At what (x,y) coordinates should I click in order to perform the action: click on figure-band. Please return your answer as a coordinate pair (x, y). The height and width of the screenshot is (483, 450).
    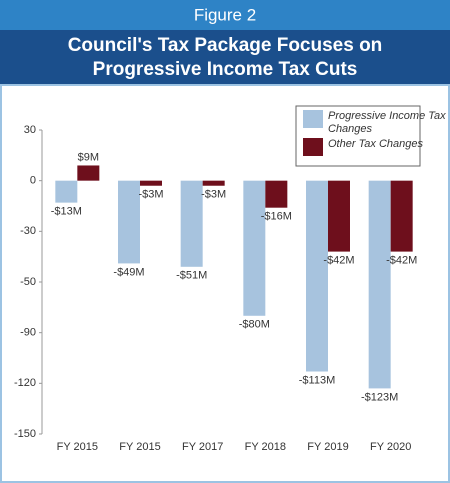
    Looking at the image, I should click on (225, 15).